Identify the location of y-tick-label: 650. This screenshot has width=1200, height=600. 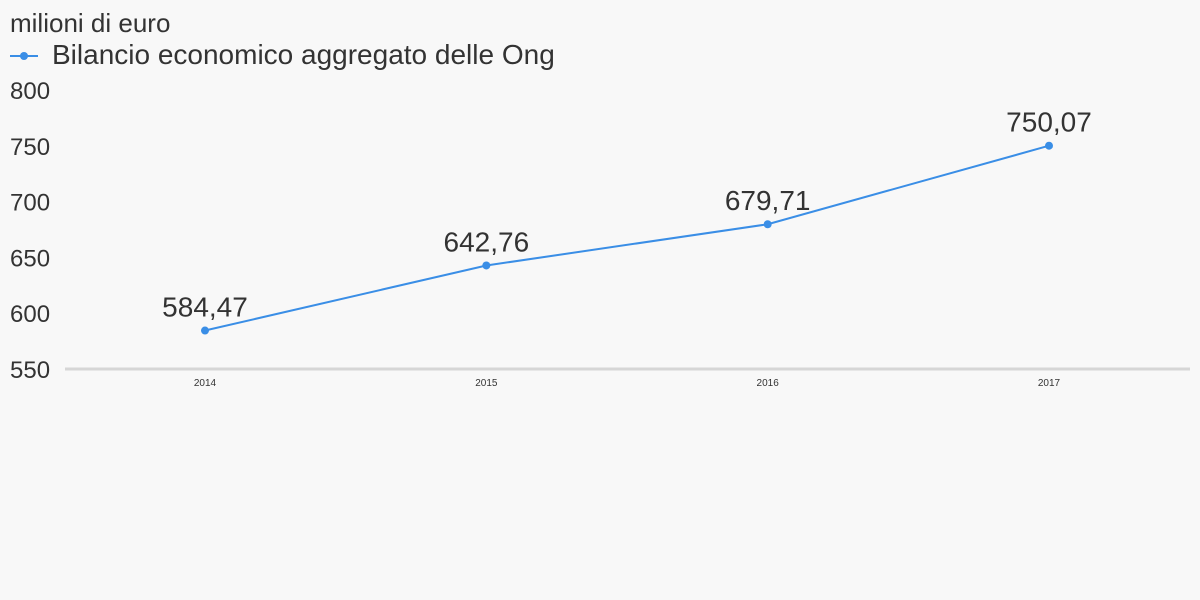
(30, 258).